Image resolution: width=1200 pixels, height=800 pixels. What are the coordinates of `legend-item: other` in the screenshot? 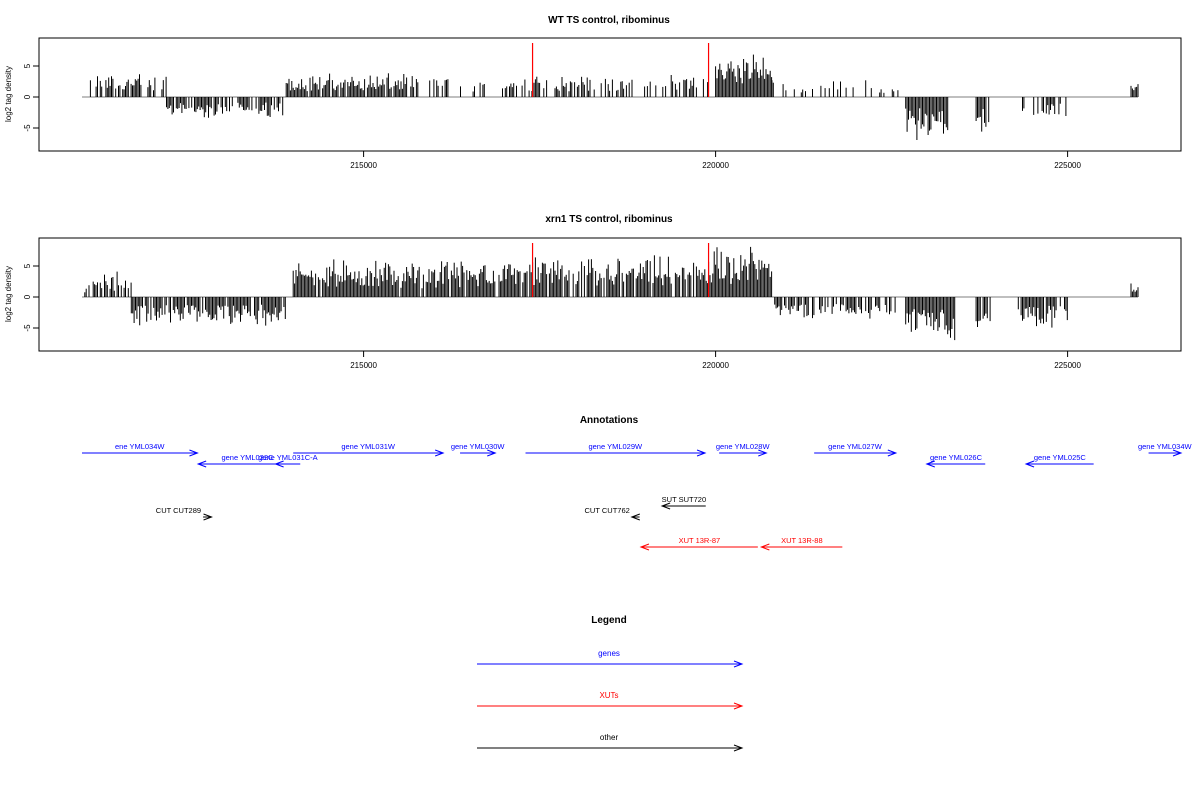 It's located at (610, 742).